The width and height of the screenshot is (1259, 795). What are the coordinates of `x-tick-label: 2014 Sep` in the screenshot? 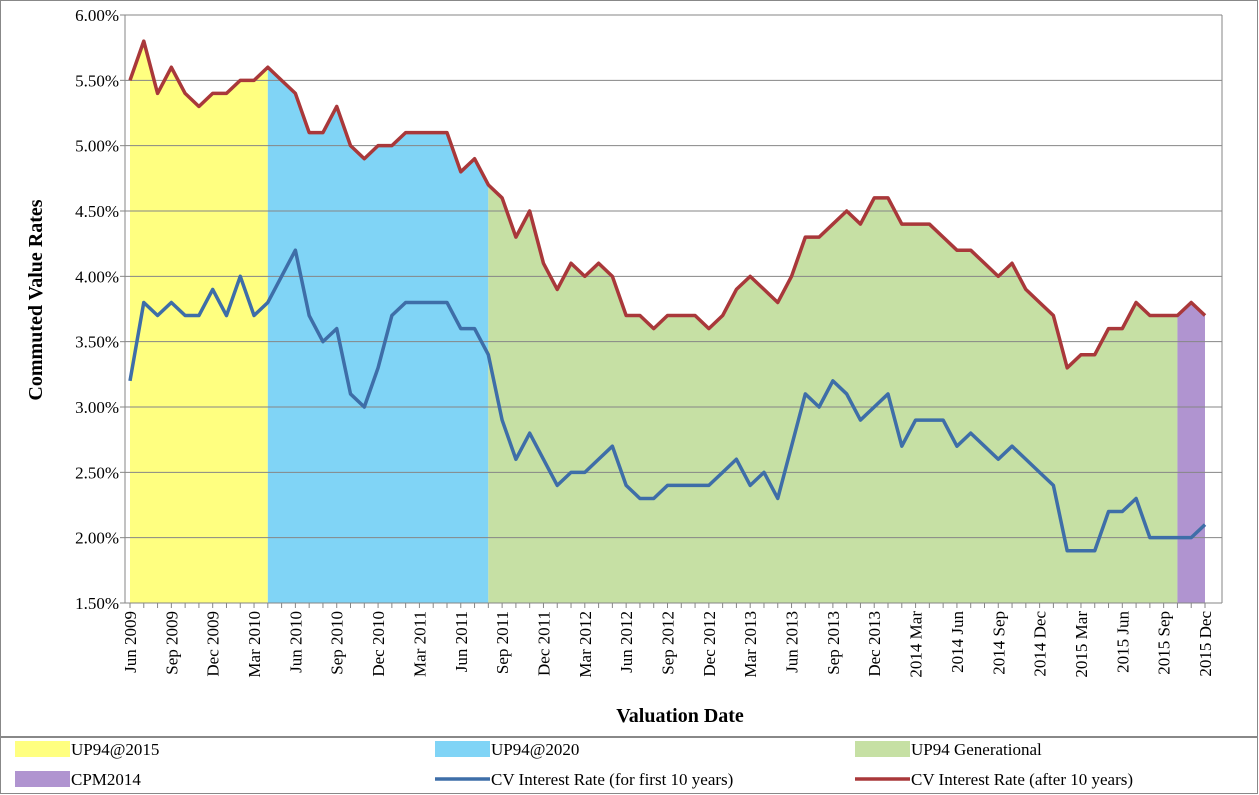 It's located at (998, 643).